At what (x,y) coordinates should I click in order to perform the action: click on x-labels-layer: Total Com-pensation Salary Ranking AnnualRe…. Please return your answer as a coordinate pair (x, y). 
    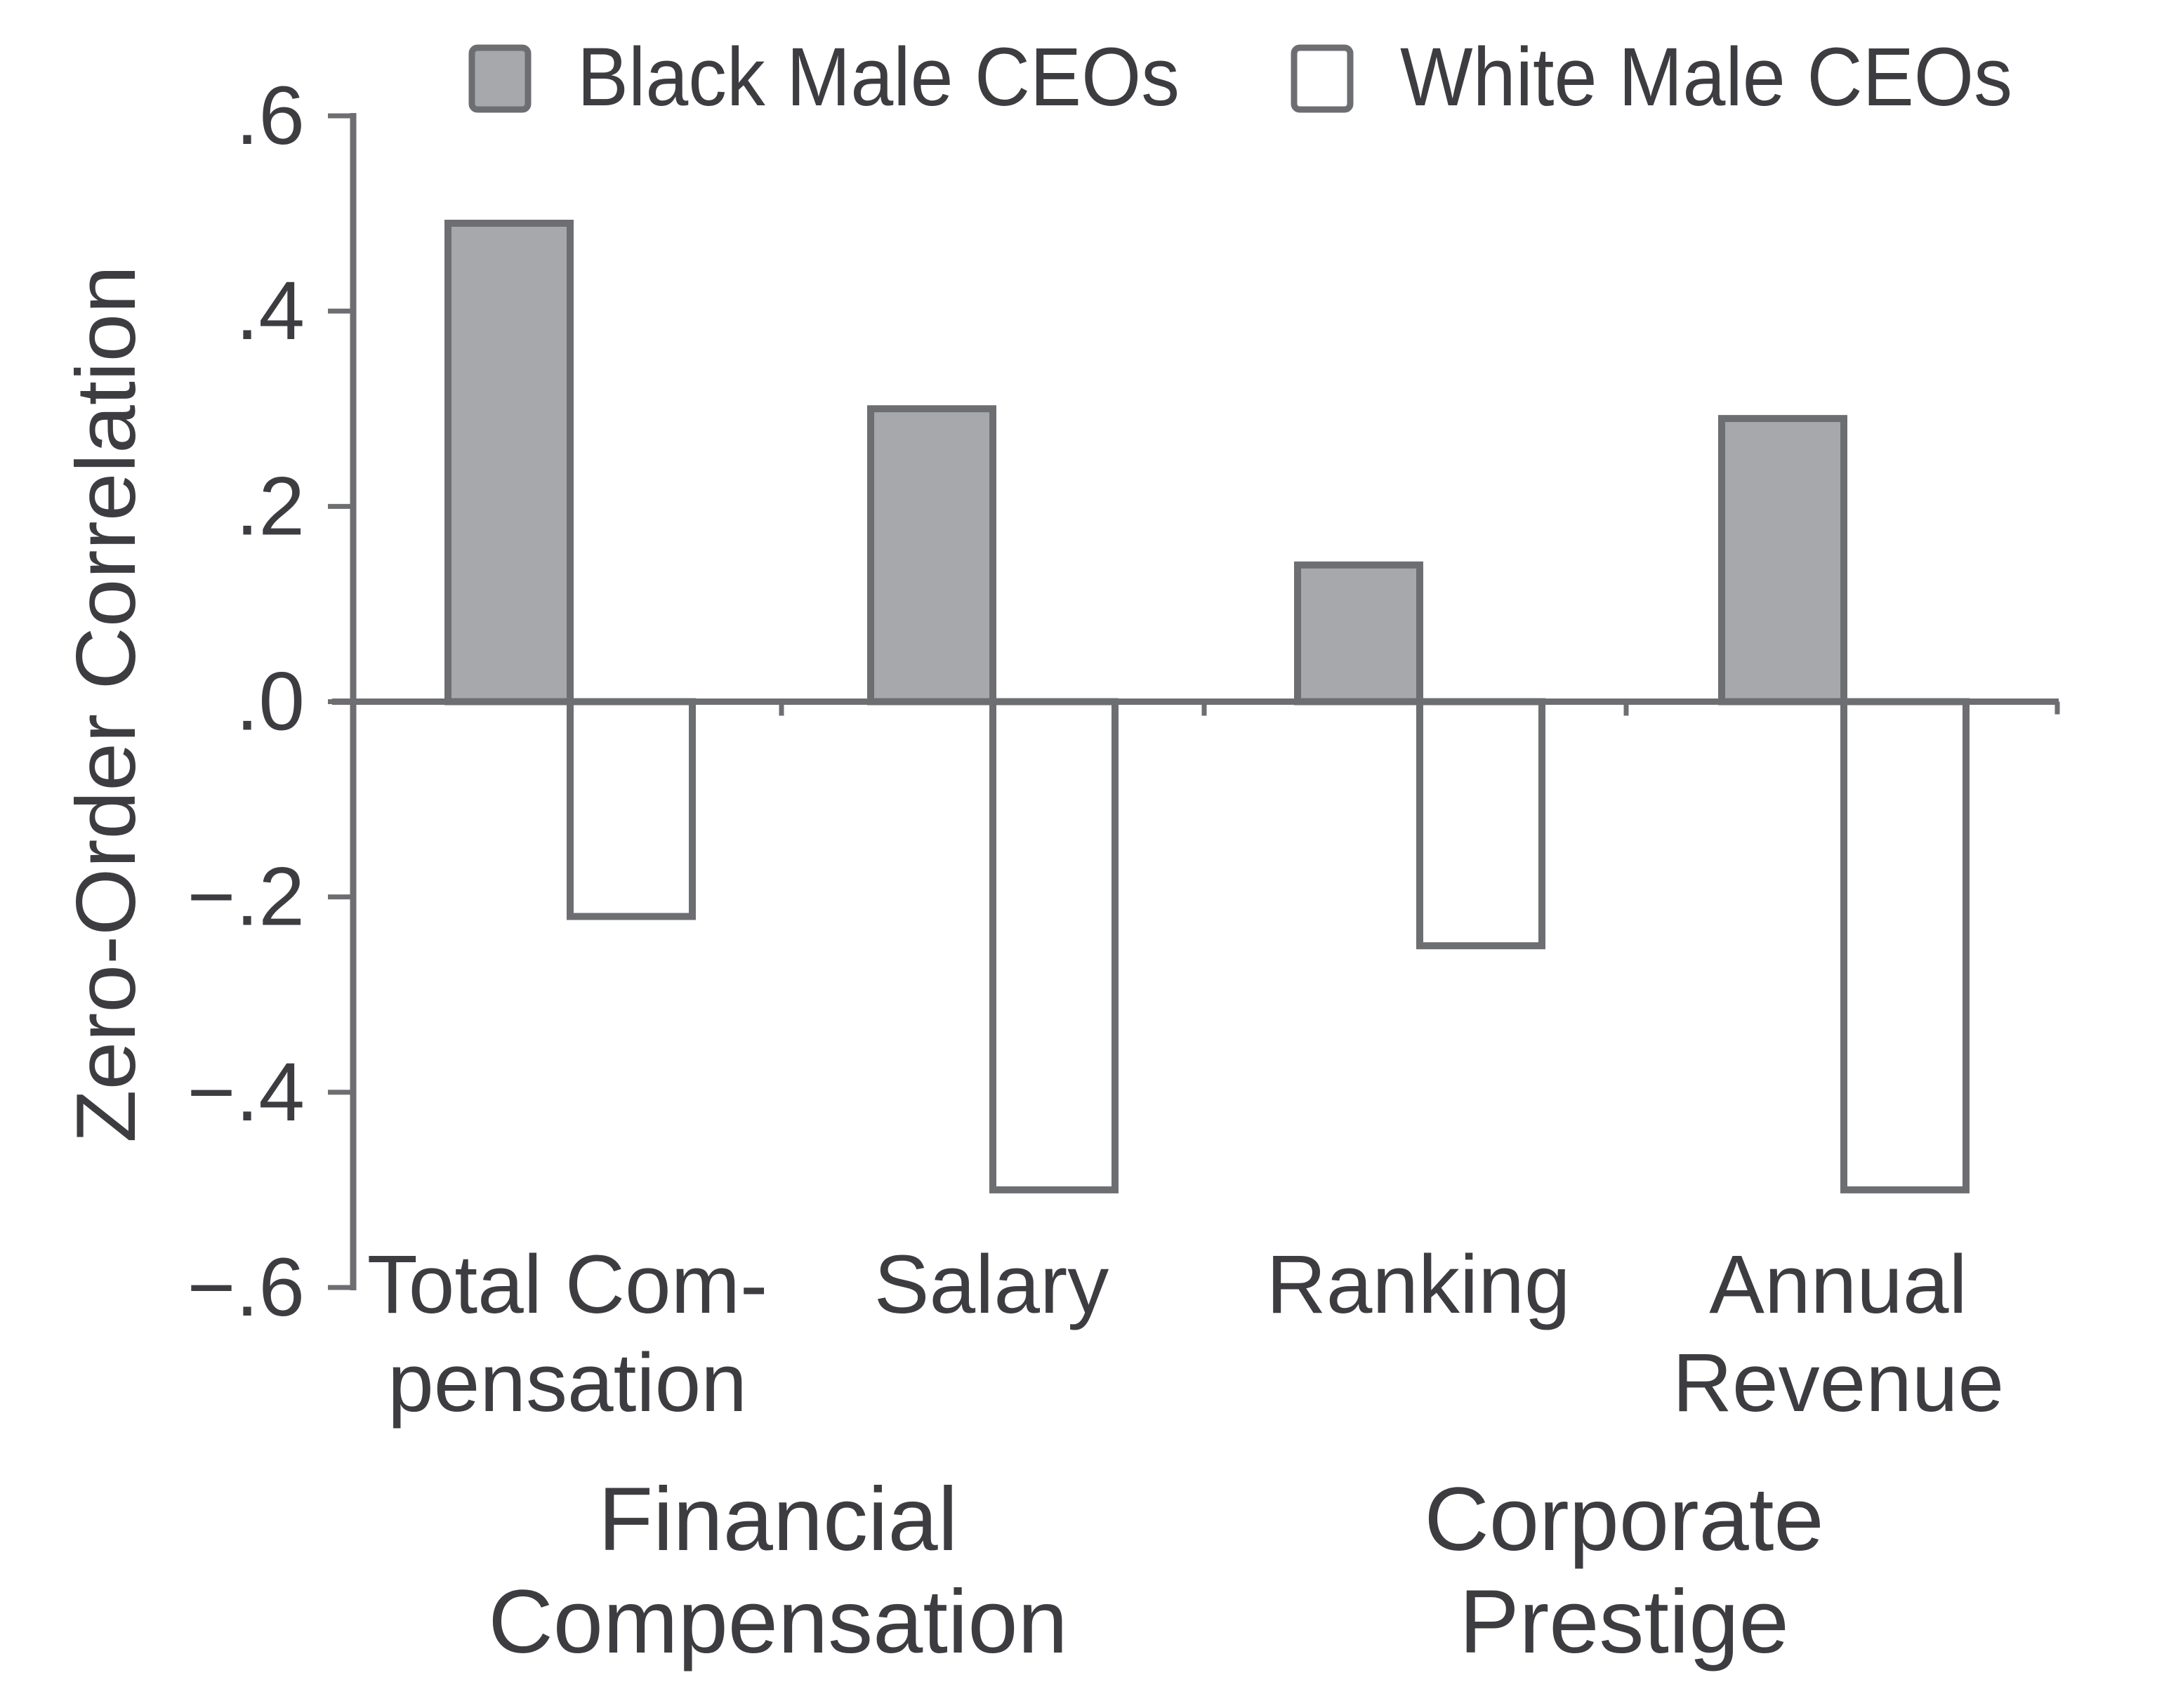
    Looking at the image, I should click on (1185, 1334).